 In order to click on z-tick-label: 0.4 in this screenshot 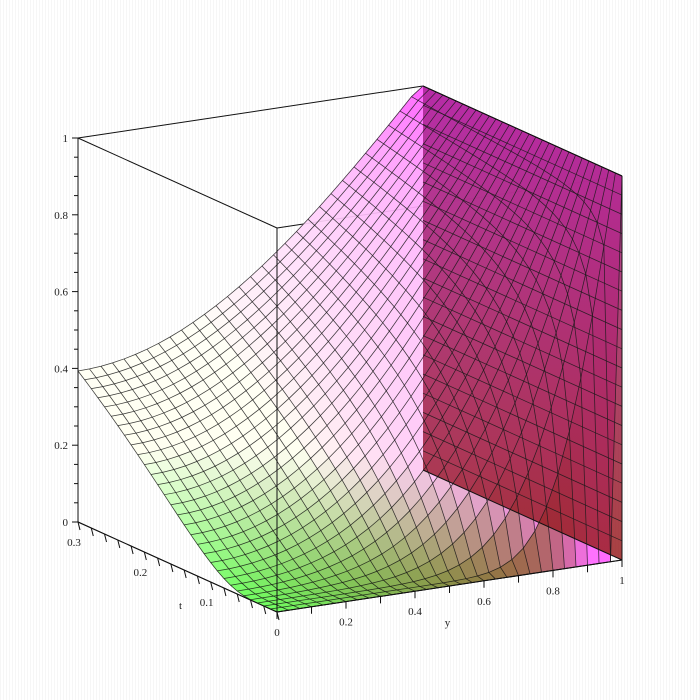, I will do `click(61, 369)`.